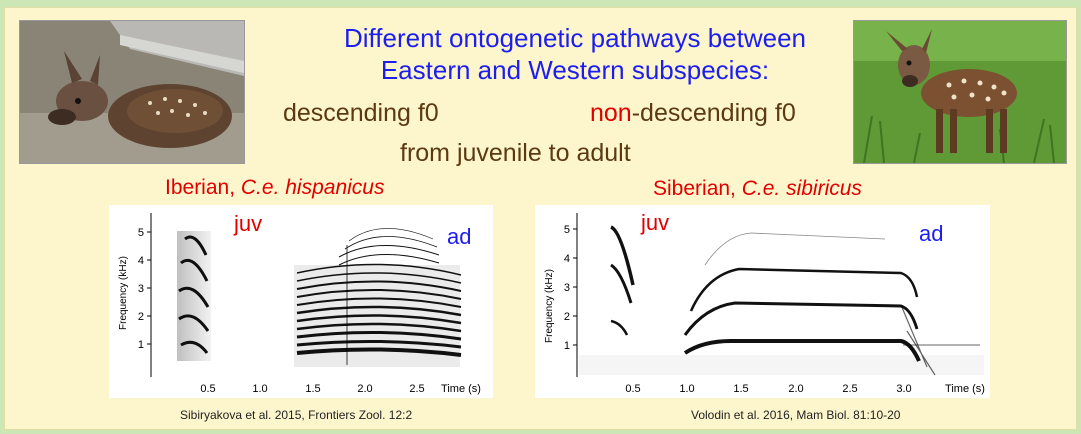 The width and height of the screenshot is (1081, 434). I want to click on iberian-common: Iberian,, so click(203, 187).